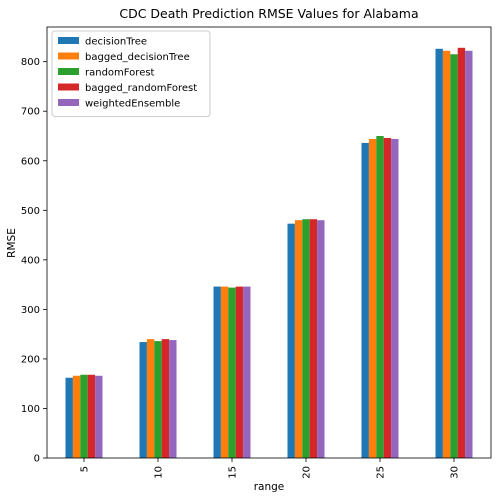  I want to click on legend-swatch-bagged_decisionTree, so click(68, 56).